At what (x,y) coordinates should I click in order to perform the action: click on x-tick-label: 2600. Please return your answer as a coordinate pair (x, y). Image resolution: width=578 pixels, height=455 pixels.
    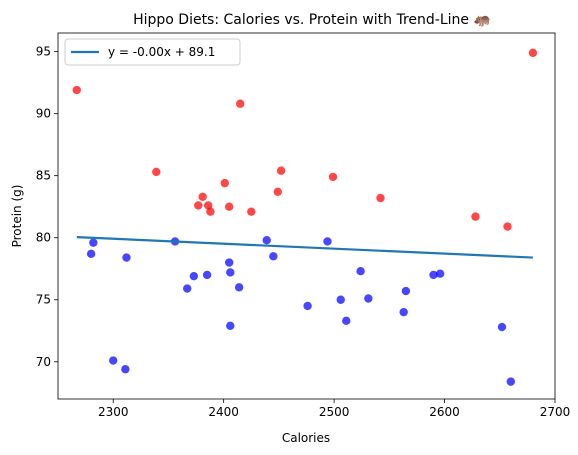
    Looking at the image, I should click on (444, 412).